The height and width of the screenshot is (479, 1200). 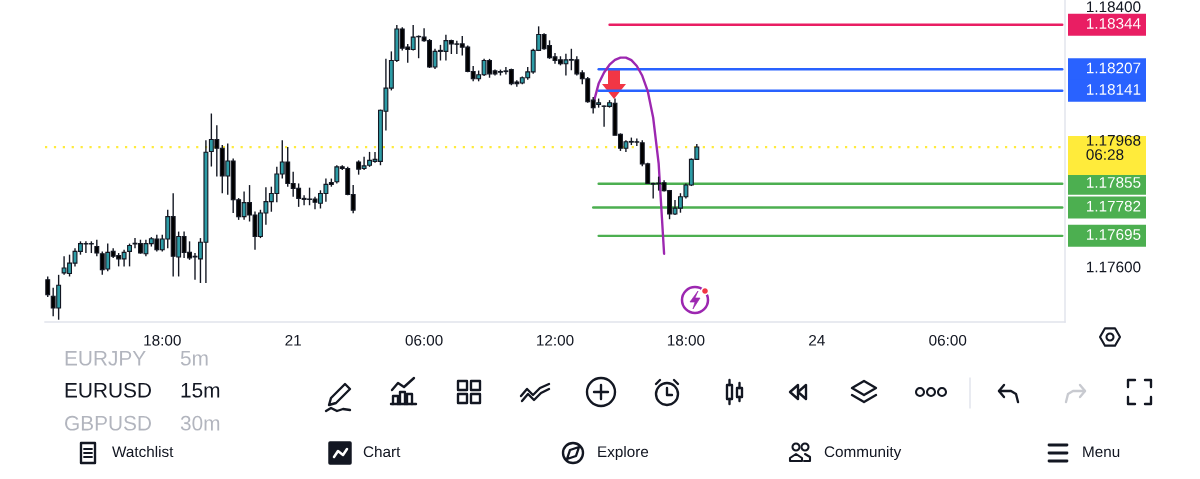 I want to click on text: 30m, so click(x=200, y=423).